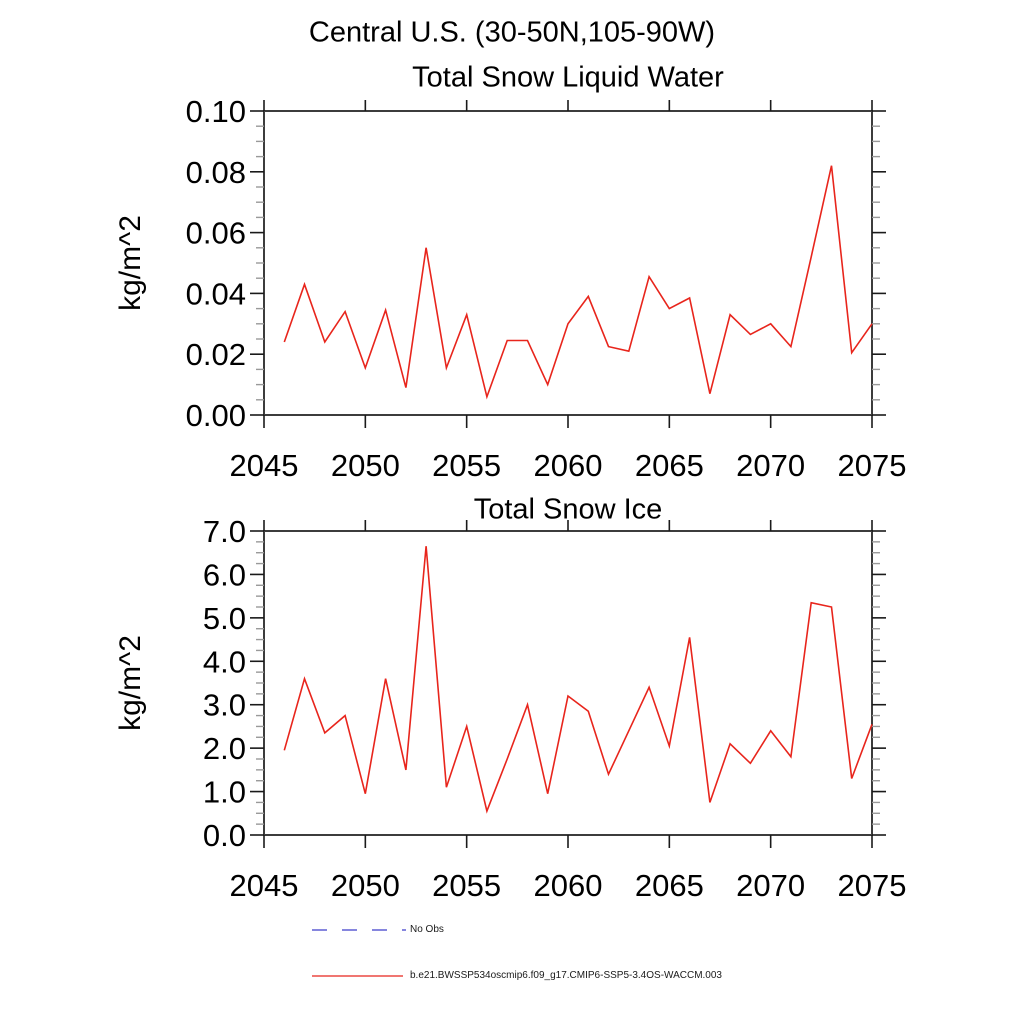 This screenshot has width=1024, height=1024. What do you see at coordinates (216, 293) in the screenshot?
I see `y-tick-label: 0.04` at bounding box center [216, 293].